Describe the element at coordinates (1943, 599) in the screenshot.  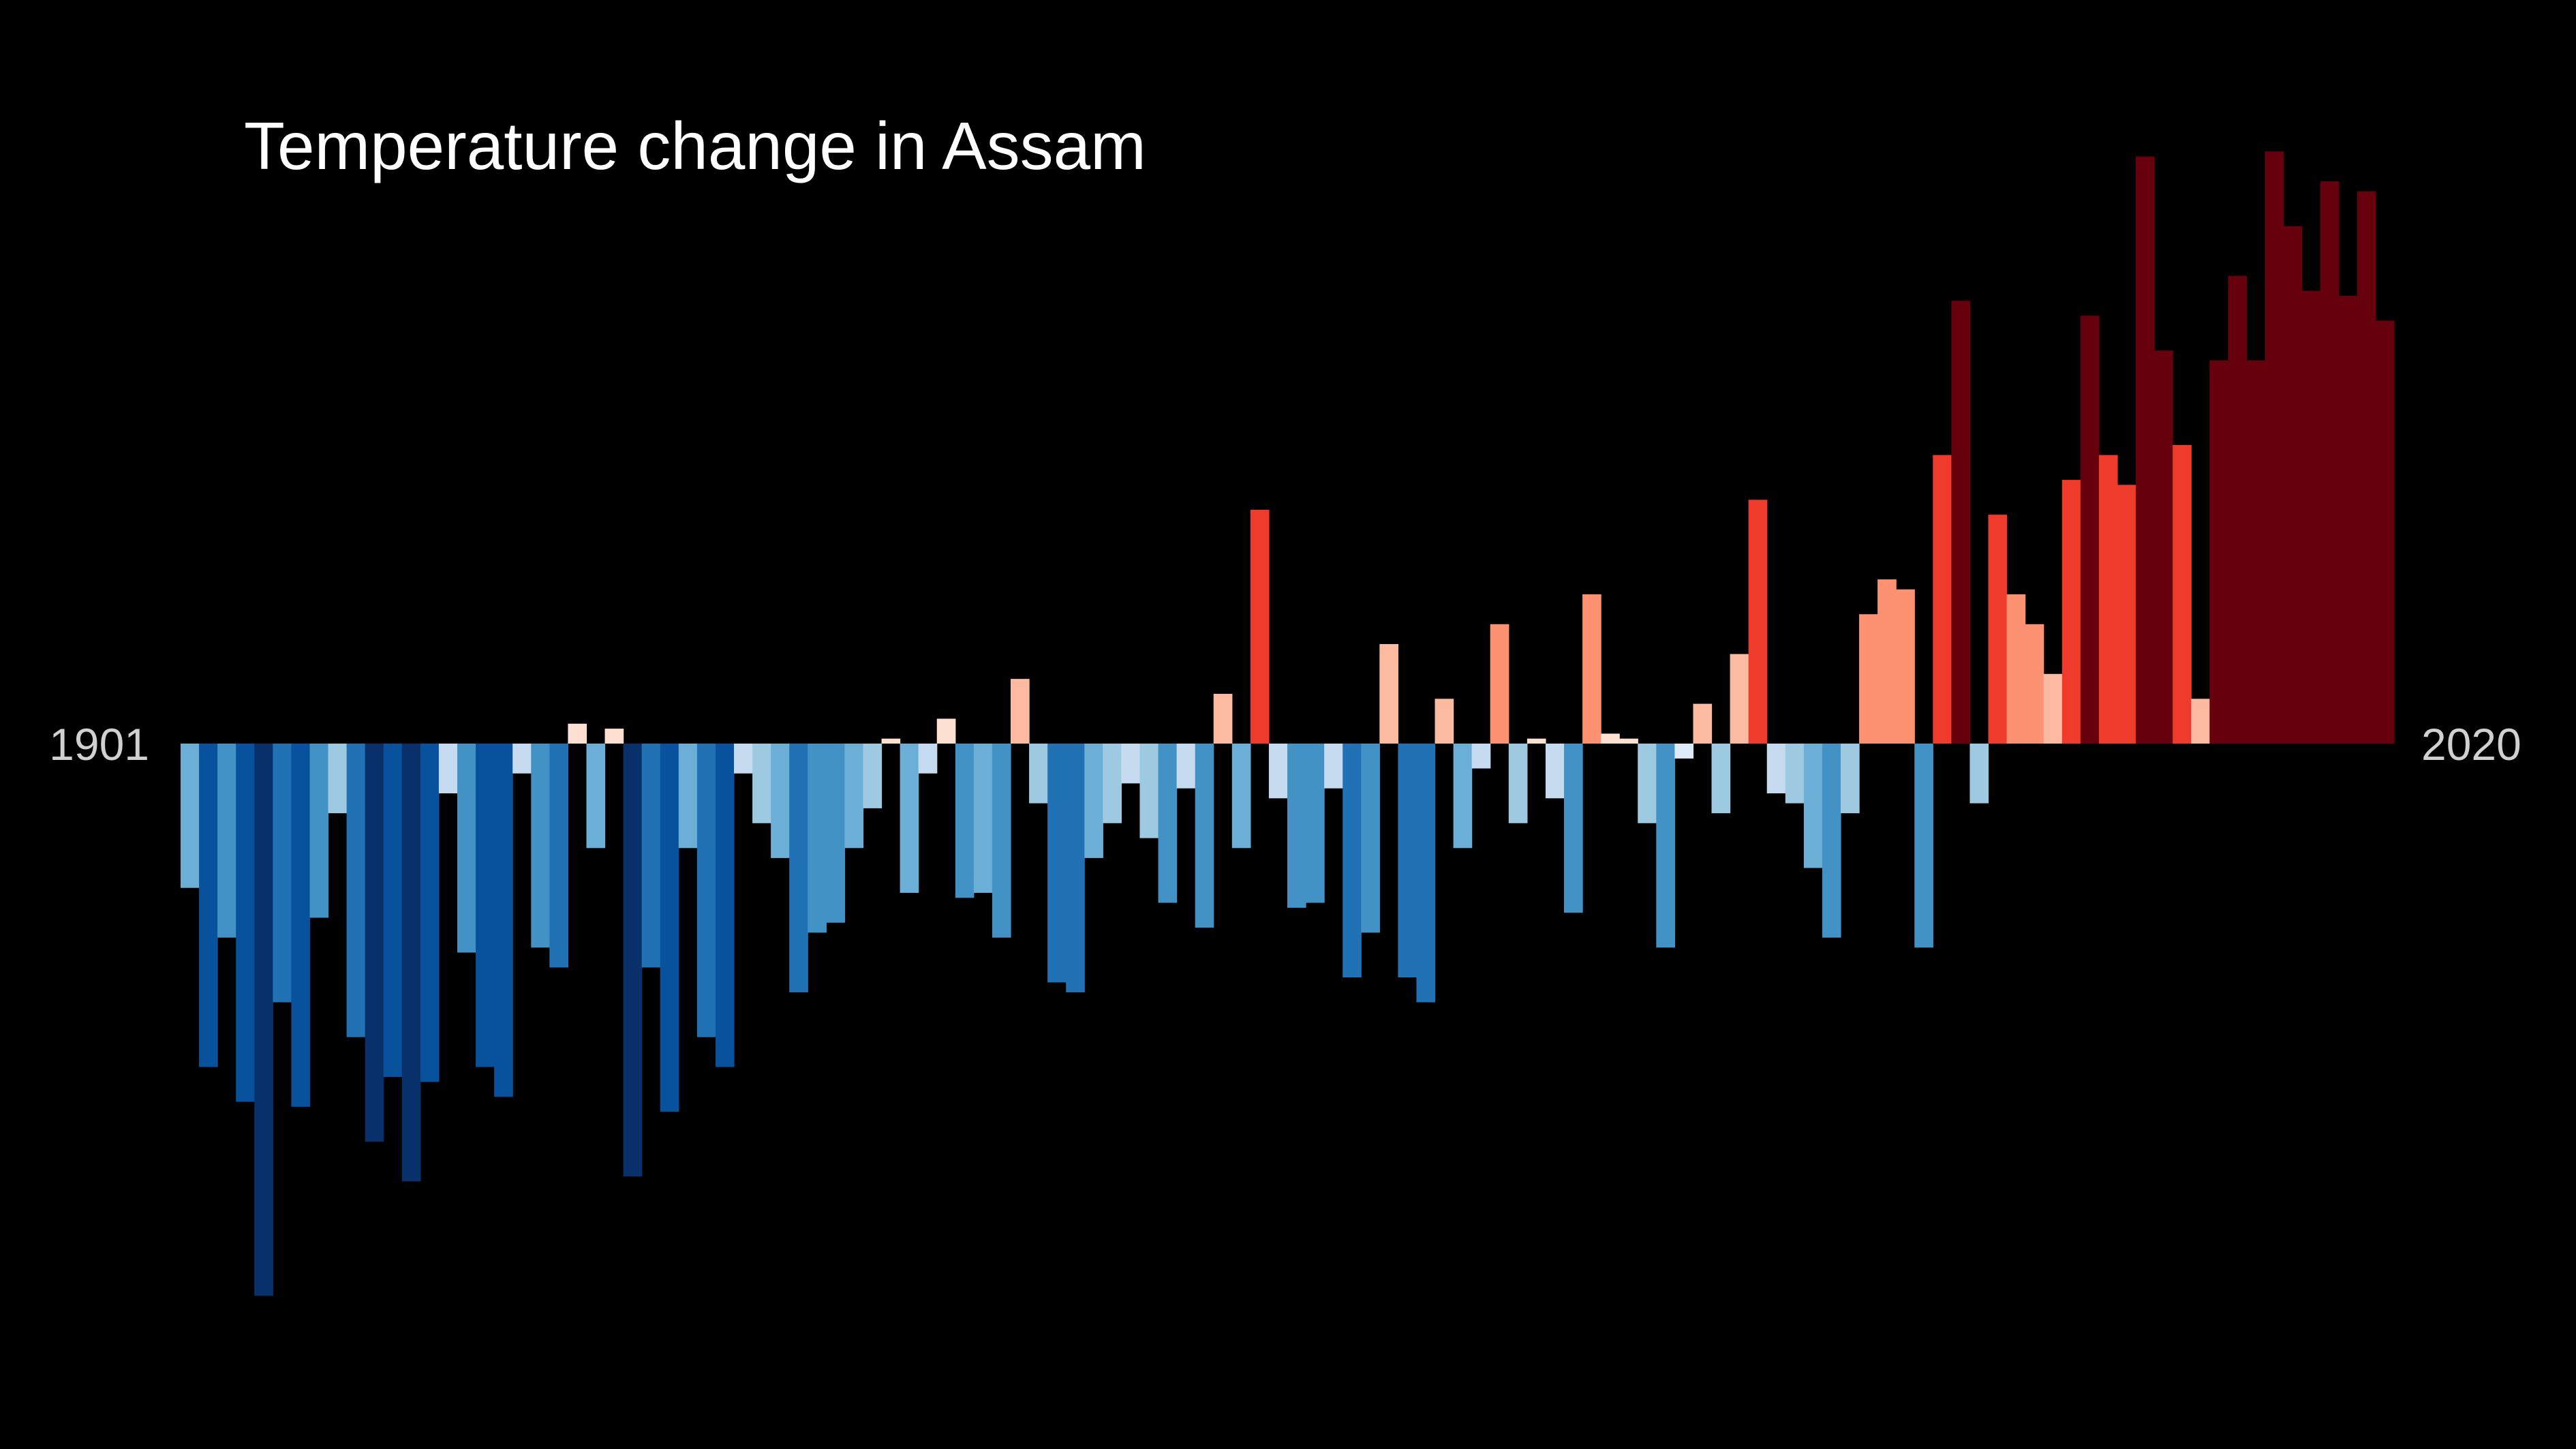
I see `bar-1996` at that location.